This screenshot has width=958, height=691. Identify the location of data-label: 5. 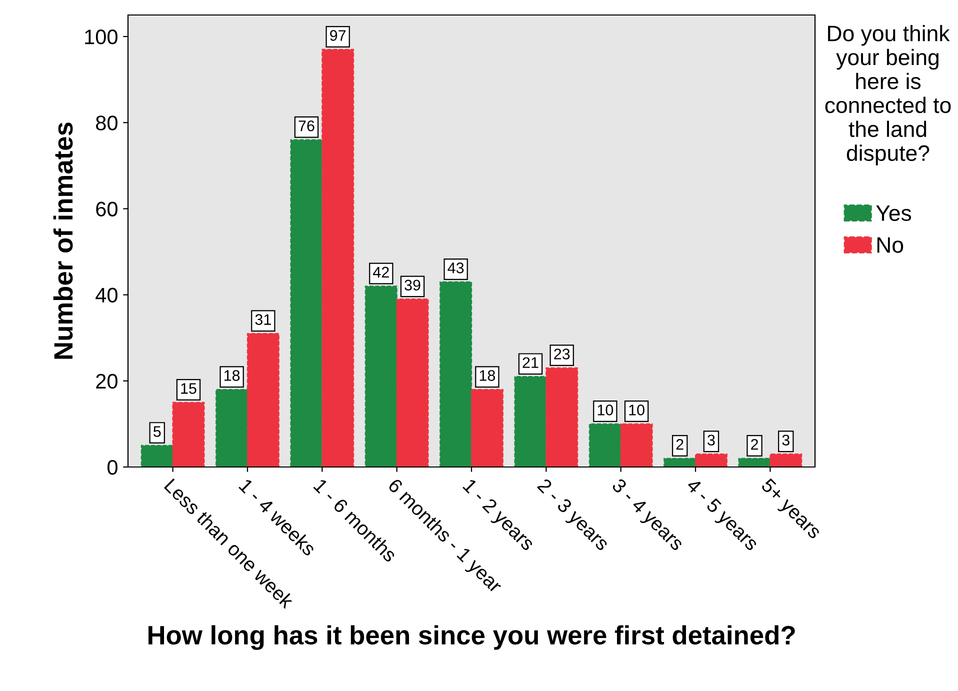
(157, 431).